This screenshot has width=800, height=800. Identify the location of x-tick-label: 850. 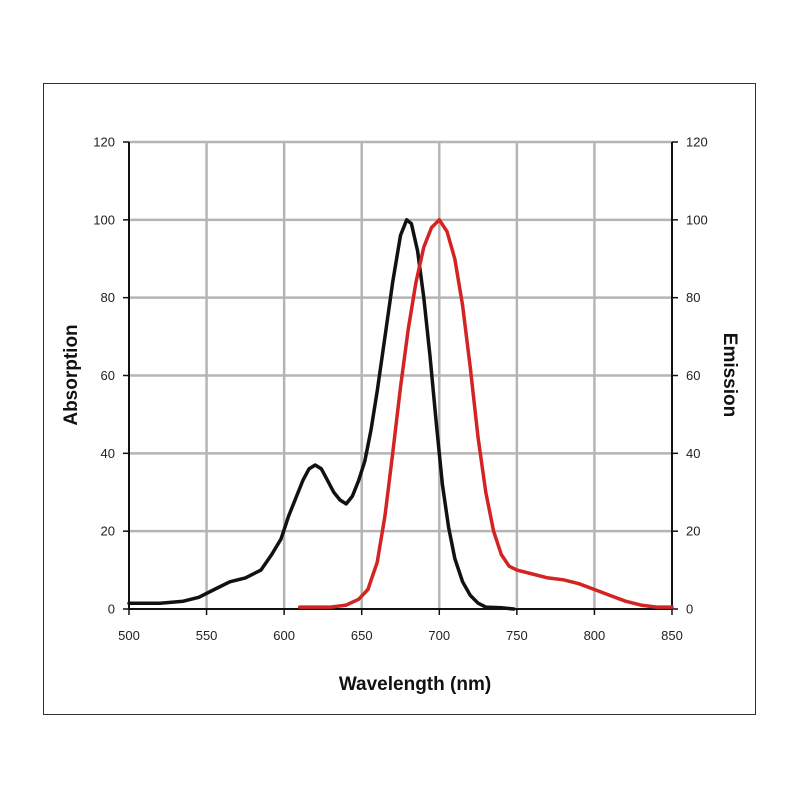
(672, 635).